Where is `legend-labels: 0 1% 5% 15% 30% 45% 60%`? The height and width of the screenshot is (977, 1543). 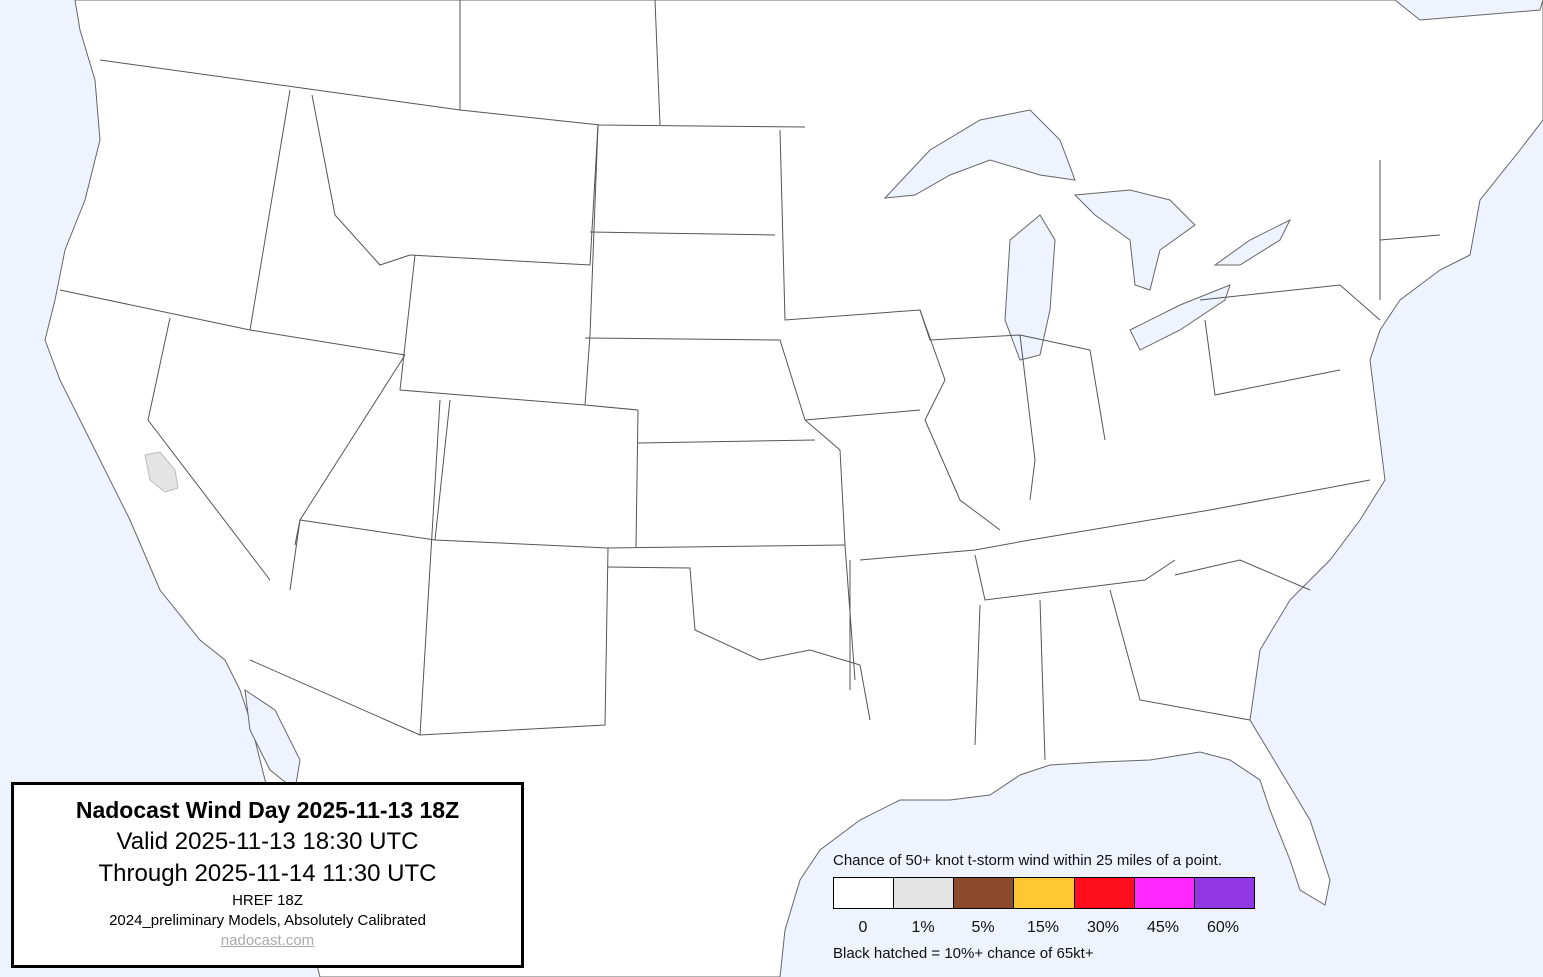 legend-labels: 0 1% 5% 15% 30% 45% 60% is located at coordinates (1043, 928).